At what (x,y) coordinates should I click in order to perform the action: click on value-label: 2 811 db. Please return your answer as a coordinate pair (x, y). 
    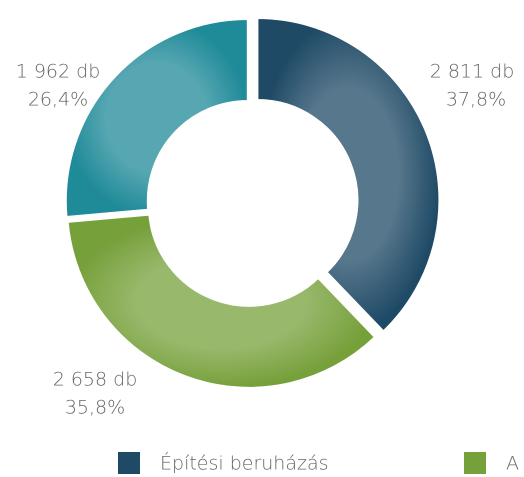
    Looking at the image, I should click on (472, 72).